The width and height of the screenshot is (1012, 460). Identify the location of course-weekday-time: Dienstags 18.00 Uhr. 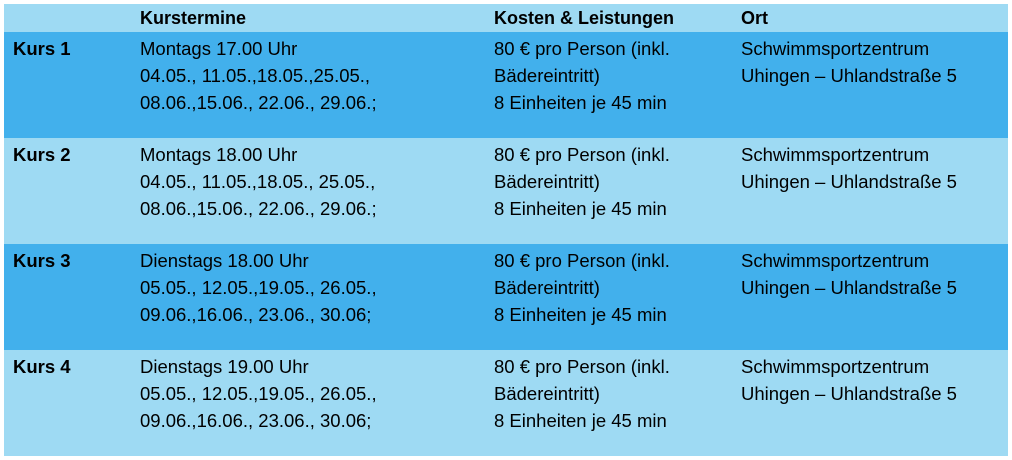
(224, 260).